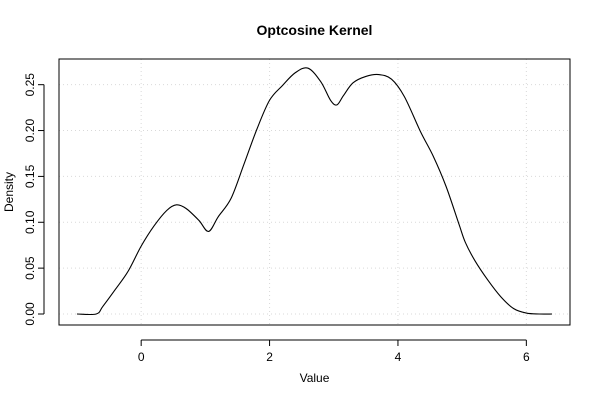 The image size is (600, 400). What do you see at coordinates (30, 85) in the screenshot?
I see `y-tick-label-5: 0.25` at bounding box center [30, 85].